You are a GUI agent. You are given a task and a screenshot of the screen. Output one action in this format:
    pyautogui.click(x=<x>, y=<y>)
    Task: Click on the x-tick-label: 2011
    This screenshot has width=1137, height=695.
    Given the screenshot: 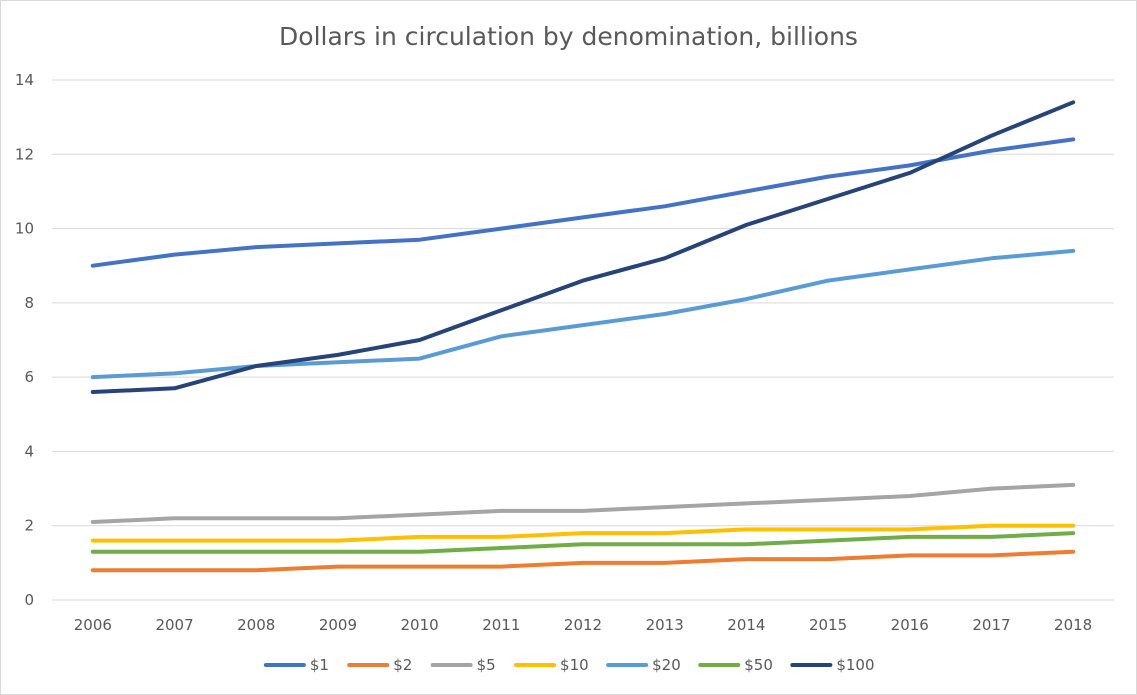 What is the action you would take?
    pyautogui.click(x=501, y=625)
    